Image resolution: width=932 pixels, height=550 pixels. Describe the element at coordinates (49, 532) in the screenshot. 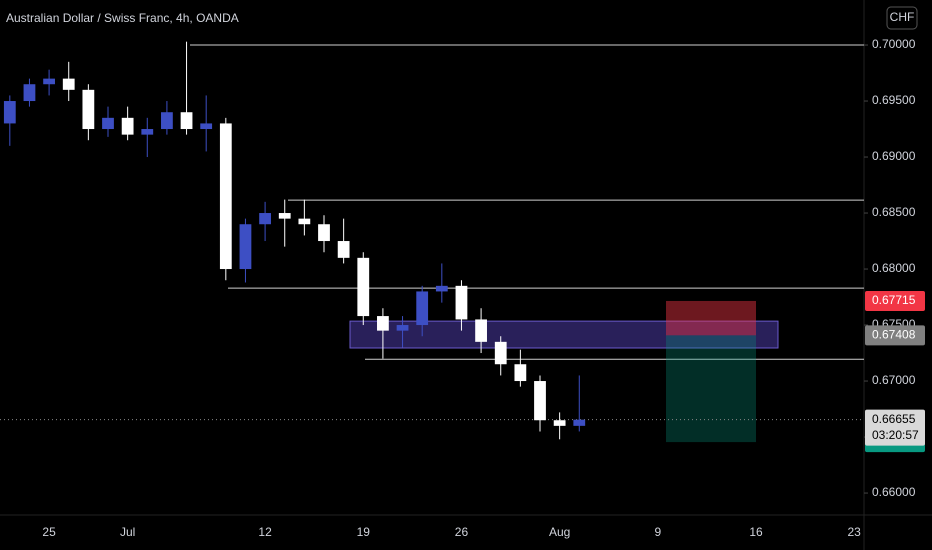

I see `x-tick-label: 25` at that location.